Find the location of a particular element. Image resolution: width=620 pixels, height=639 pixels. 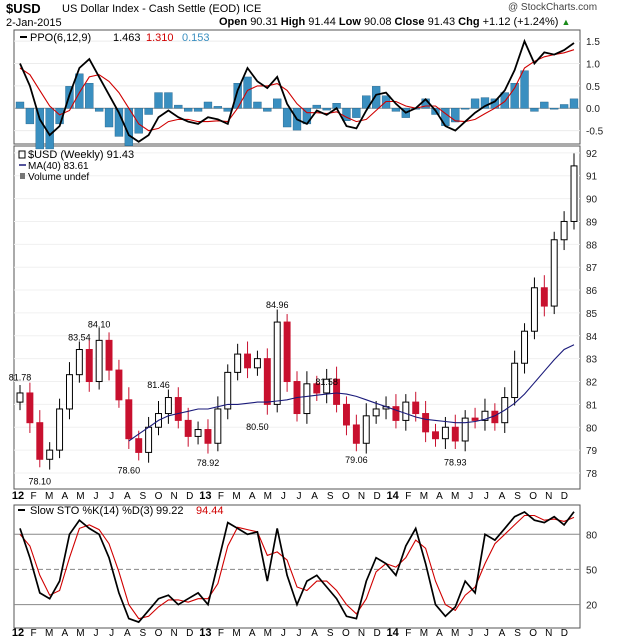

low-value: 90.08 is located at coordinates (377, 22).